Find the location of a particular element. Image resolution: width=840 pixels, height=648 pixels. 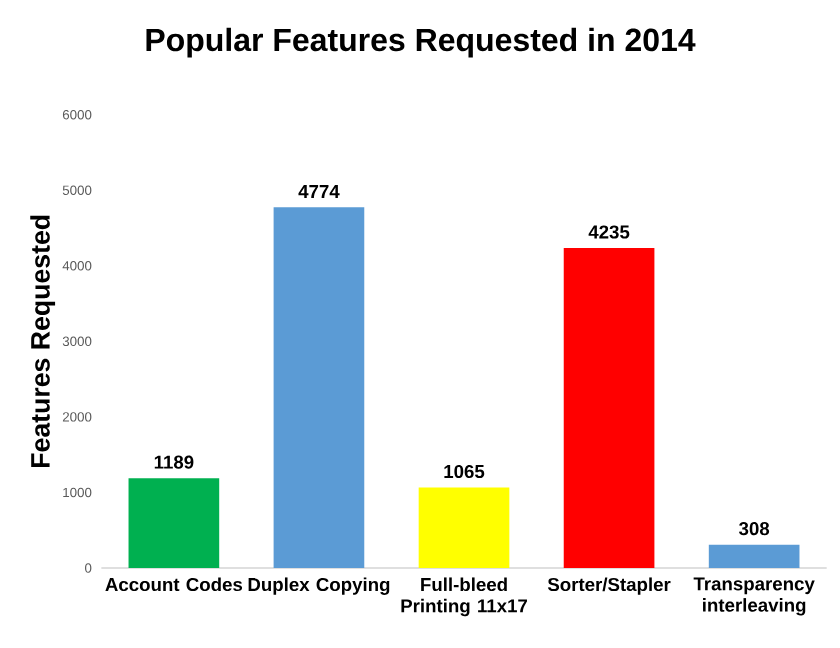

x-tick-label: Sorter/Stapler is located at coordinates (609, 586).